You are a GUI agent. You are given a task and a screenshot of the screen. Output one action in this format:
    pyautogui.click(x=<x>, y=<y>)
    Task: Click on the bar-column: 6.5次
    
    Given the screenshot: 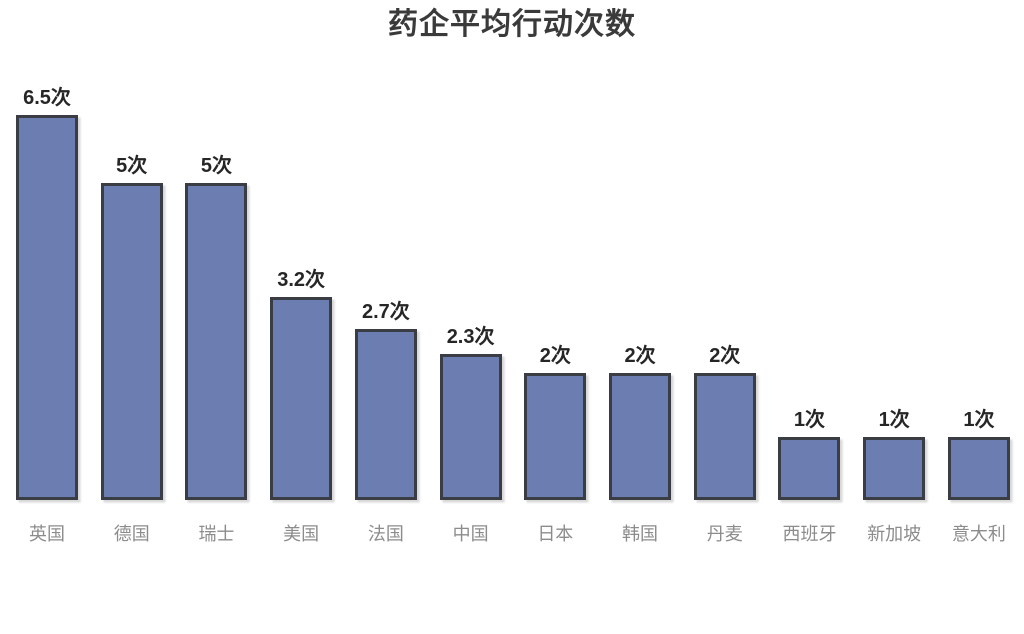 What is the action you would take?
    pyautogui.click(x=47, y=294)
    